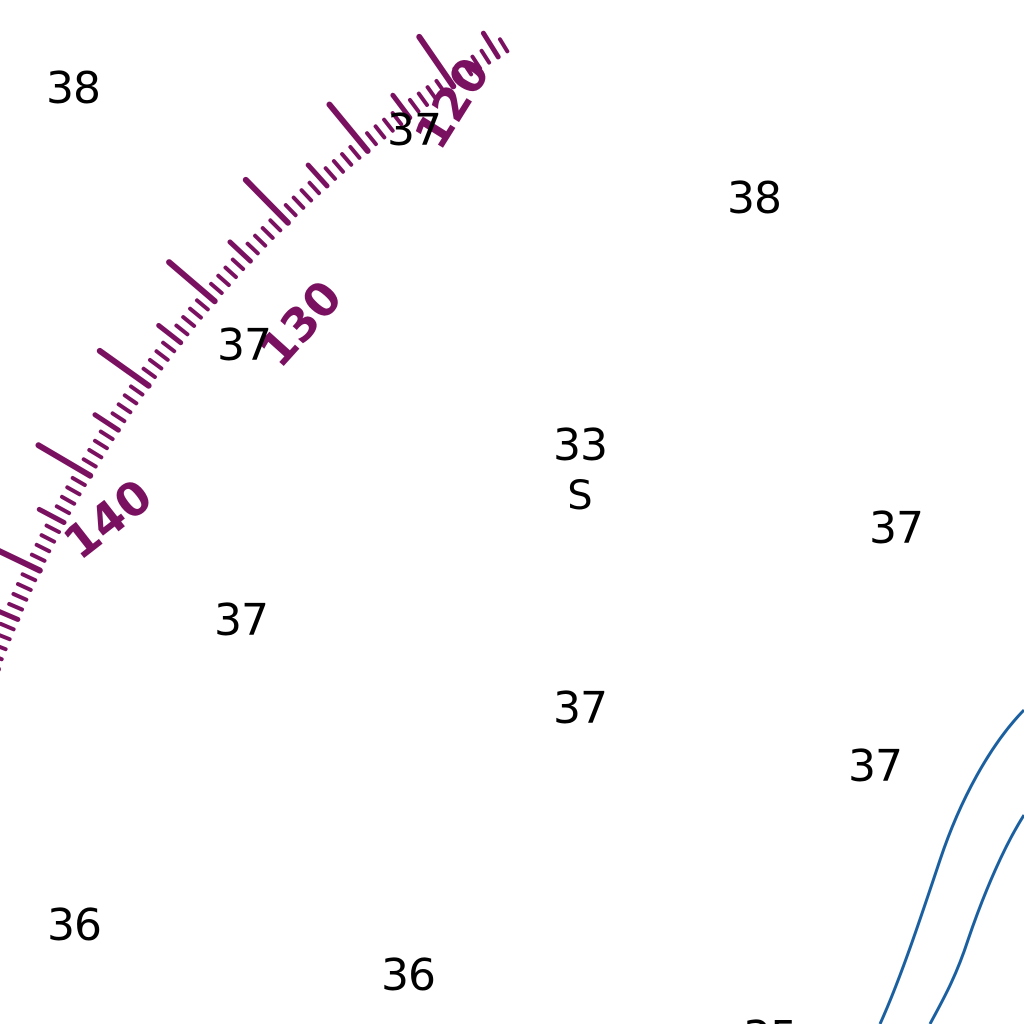  I want to click on depth-sounding: 35, so click(770, 1020).